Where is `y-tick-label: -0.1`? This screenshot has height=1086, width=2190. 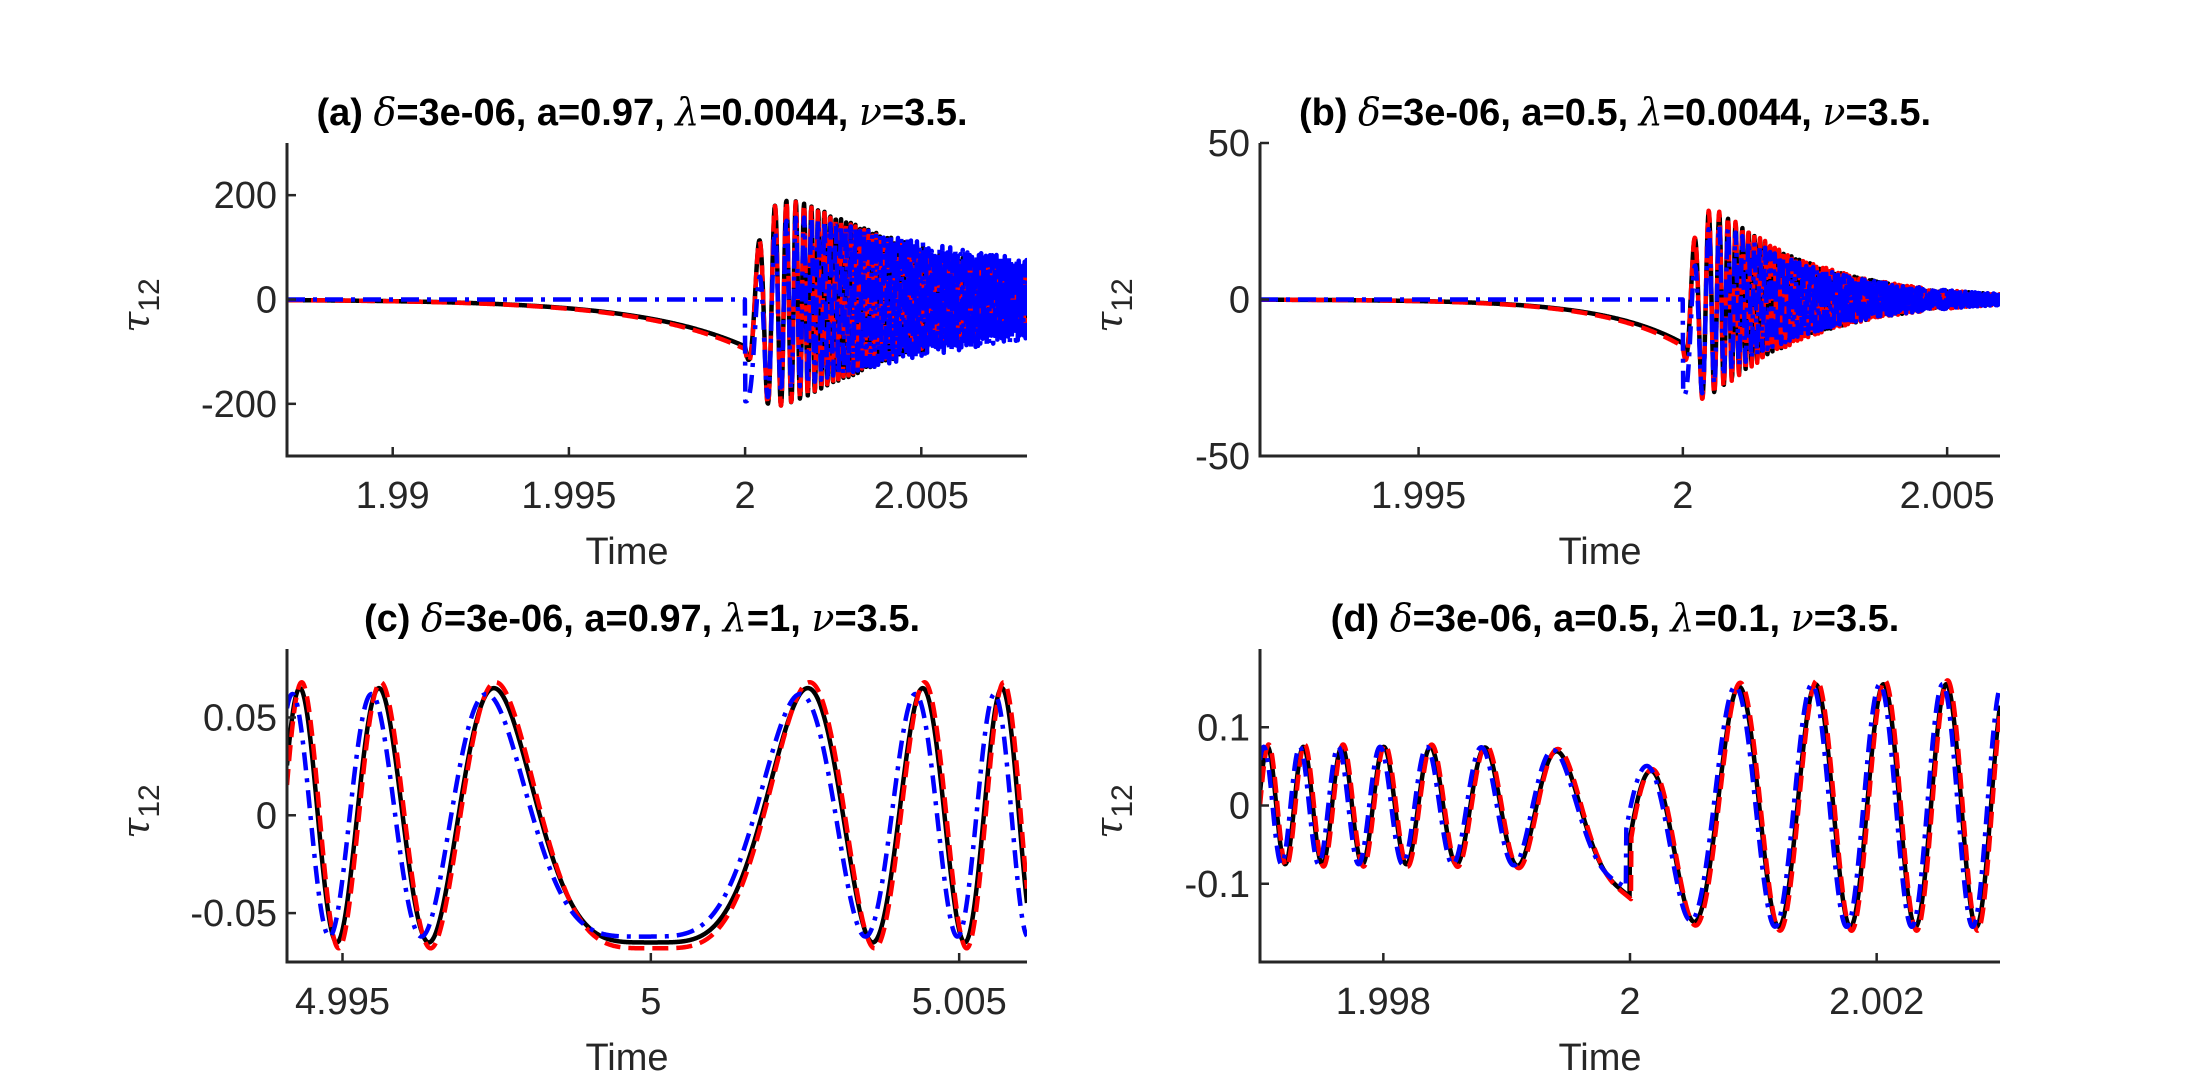
y-tick-label: -0.1 is located at coordinates (1217, 885).